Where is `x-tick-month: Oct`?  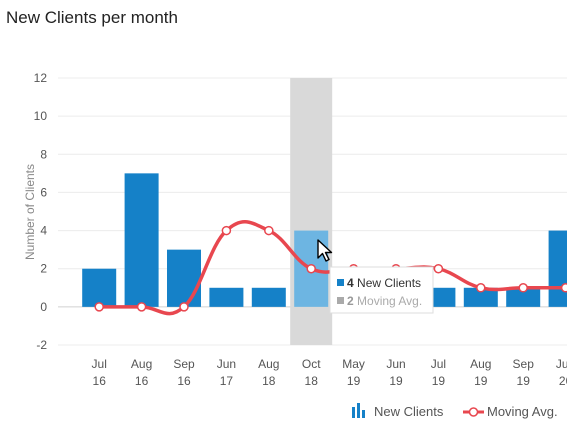 x-tick-month: Oct is located at coordinates (311, 364).